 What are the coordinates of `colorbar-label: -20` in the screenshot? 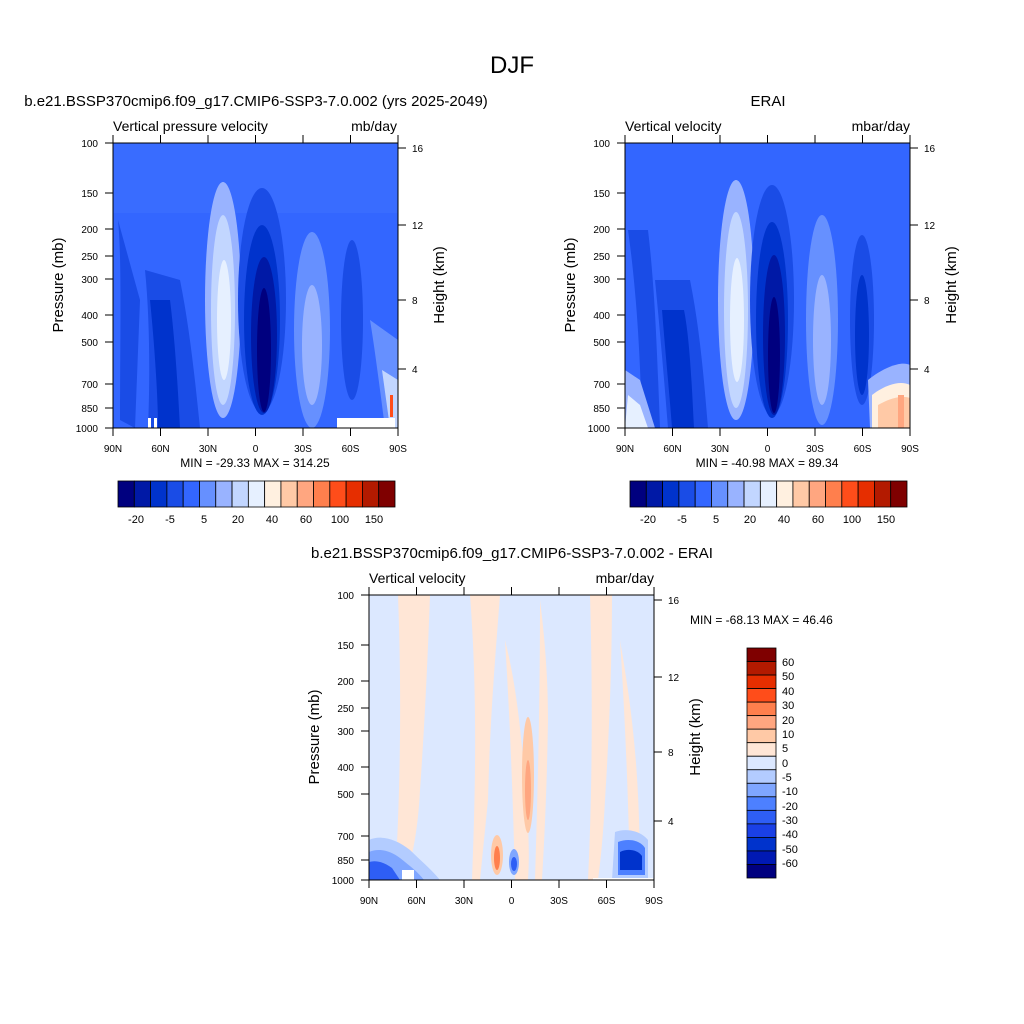 It's located at (136, 520).